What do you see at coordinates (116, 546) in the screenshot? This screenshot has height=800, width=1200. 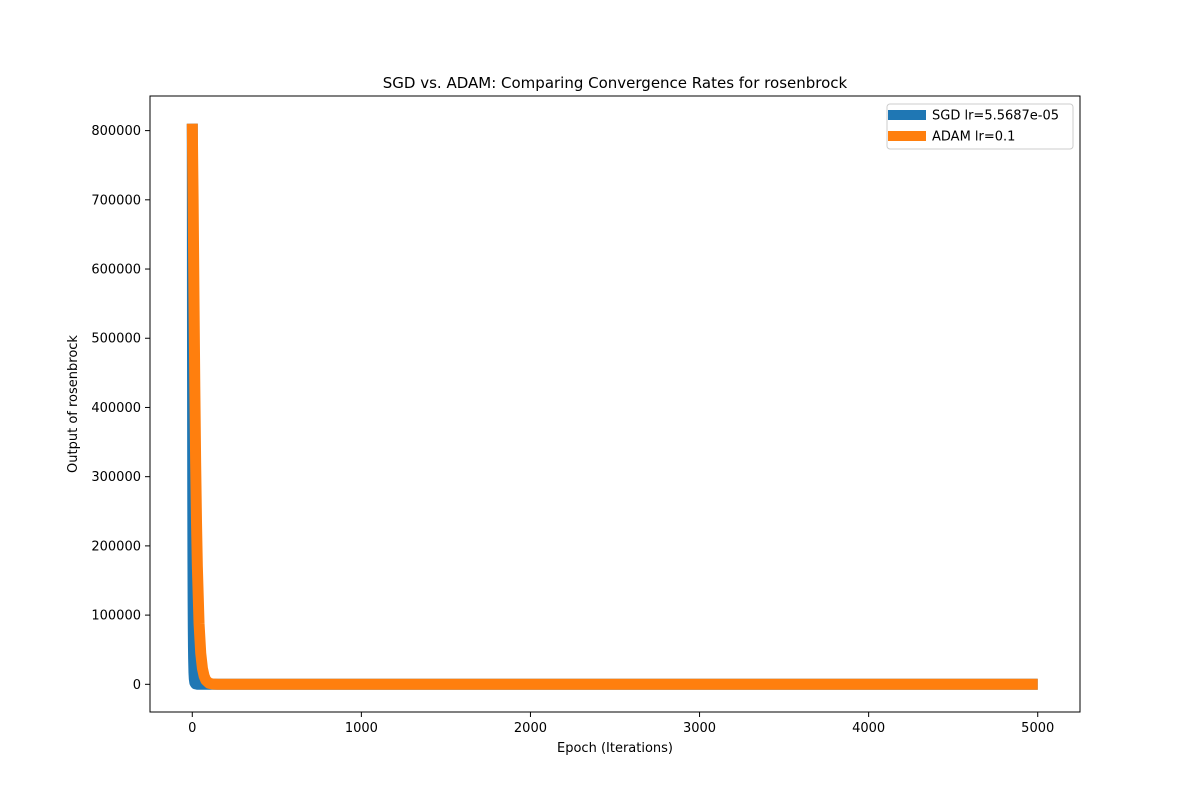 I see `y-tick-label: 200000` at bounding box center [116, 546].